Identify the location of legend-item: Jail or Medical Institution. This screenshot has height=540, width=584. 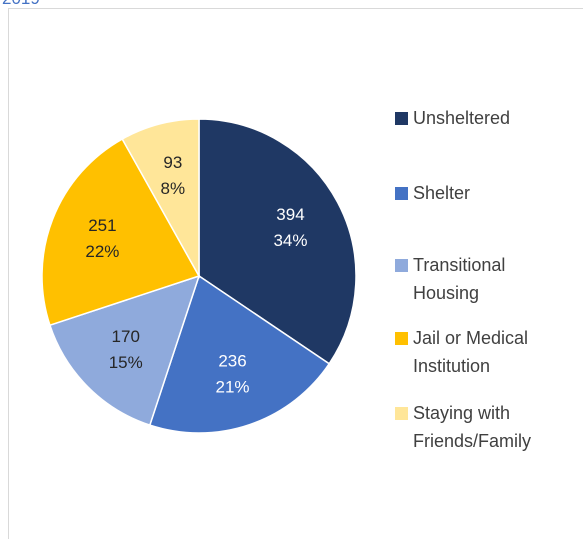
(470, 352).